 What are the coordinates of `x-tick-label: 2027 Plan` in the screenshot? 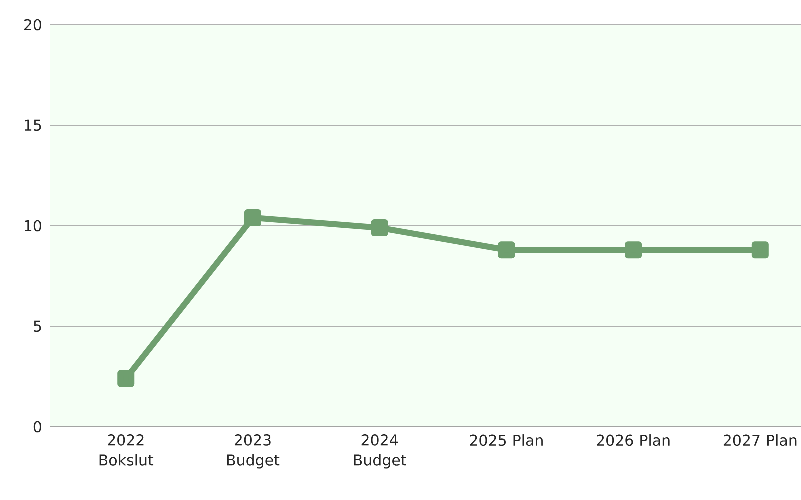 It's located at (760, 440).